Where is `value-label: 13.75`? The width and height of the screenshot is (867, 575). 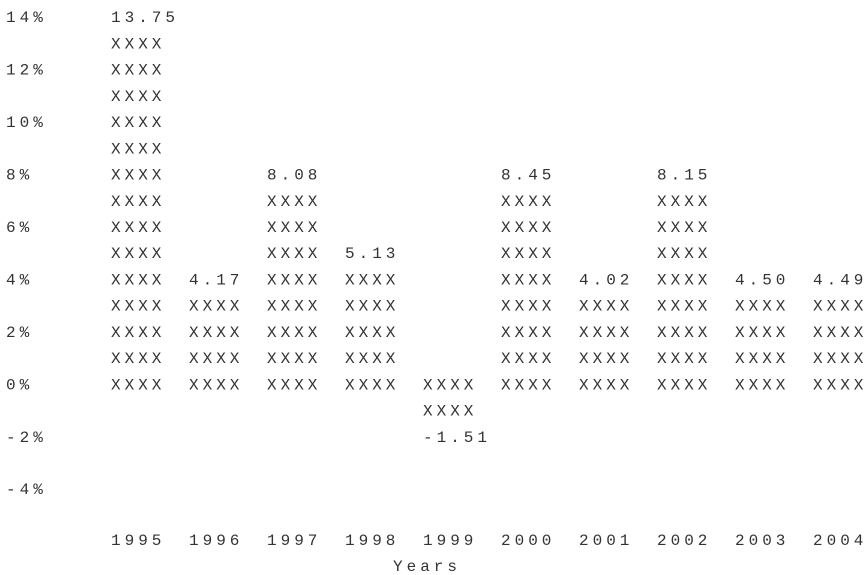
value-label: 13.75 is located at coordinates (145, 18).